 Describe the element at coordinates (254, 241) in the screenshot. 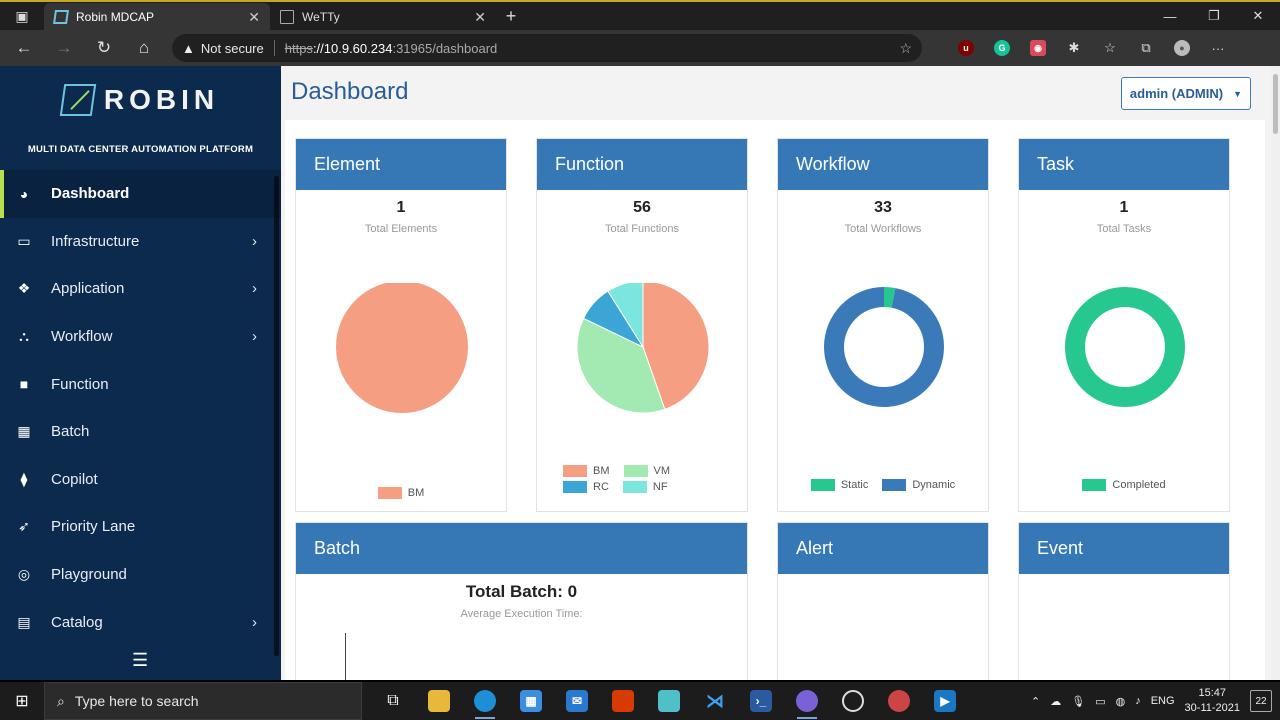

I see `chevron-right-icon: ›` at that location.